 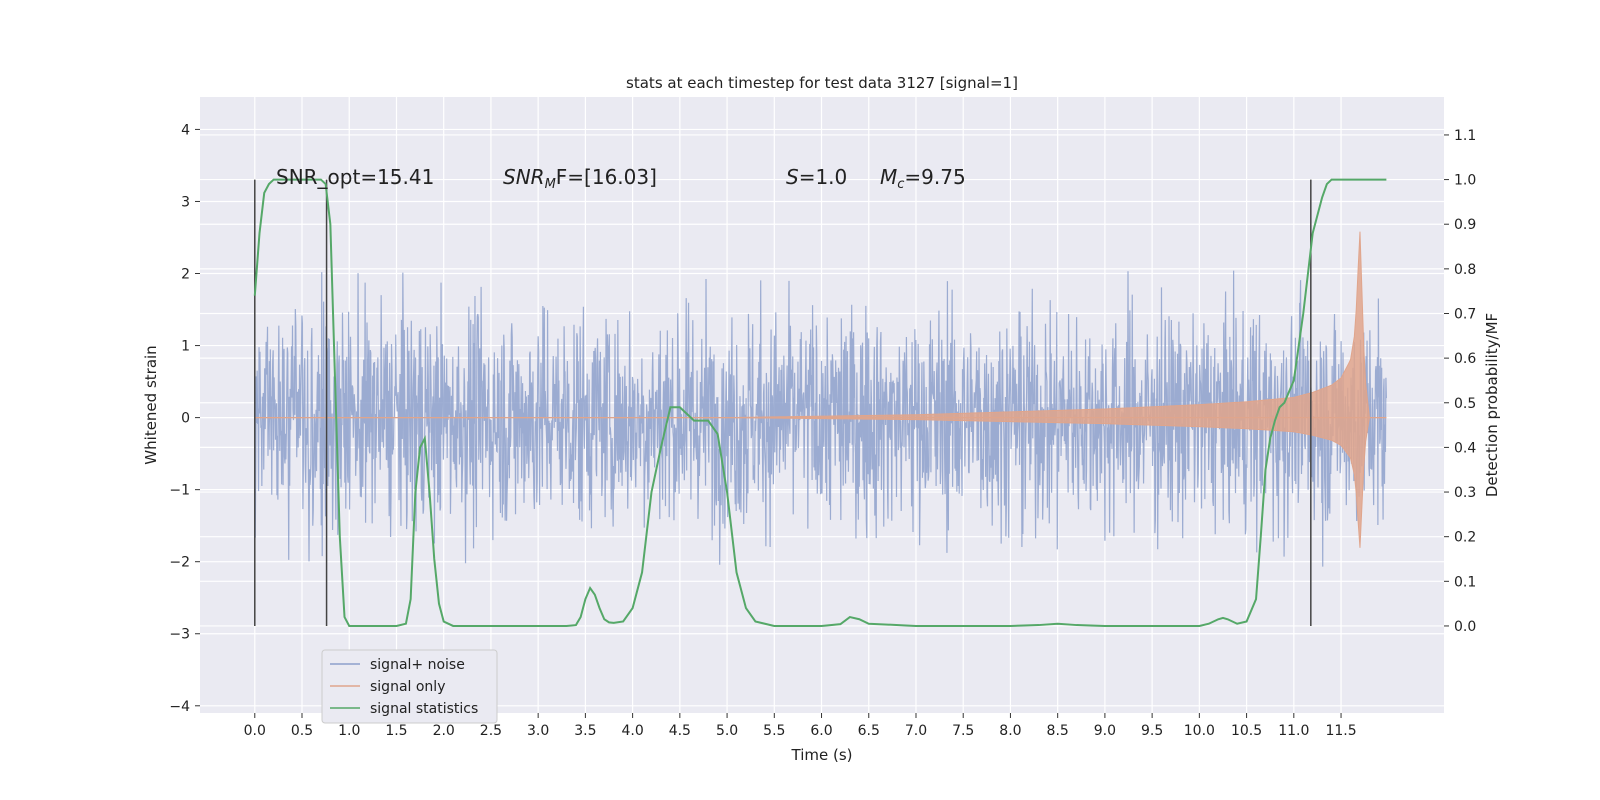 I want to click on x-tick-label: 10.5, so click(x=1246, y=731).